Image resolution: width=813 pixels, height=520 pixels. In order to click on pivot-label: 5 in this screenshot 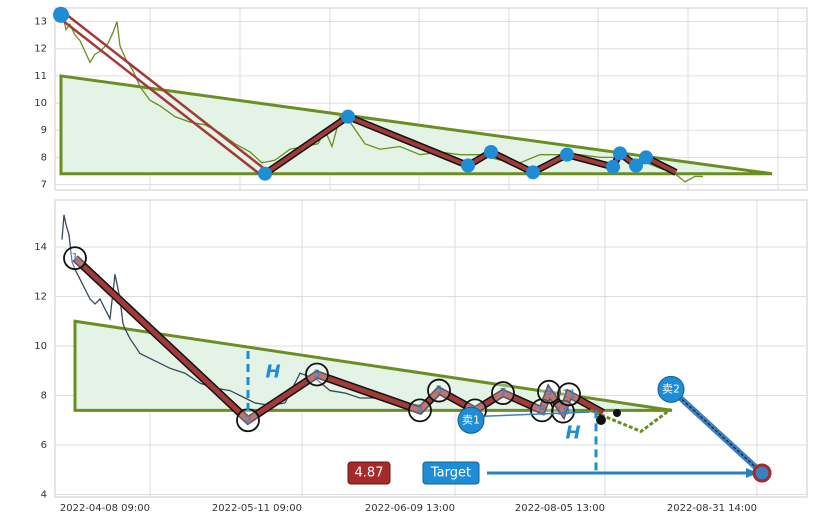, I will do `click(439, 390)`.